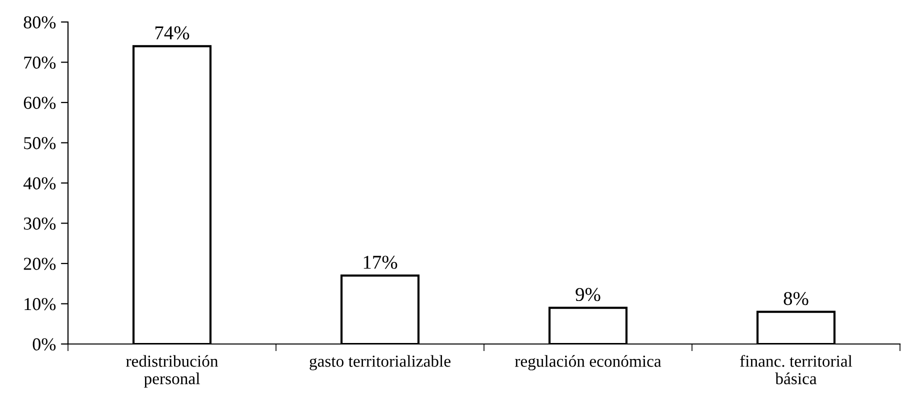 The width and height of the screenshot is (915, 404). What do you see at coordinates (40, 62) in the screenshot?
I see `y-tick-label: 70%` at bounding box center [40, 62].